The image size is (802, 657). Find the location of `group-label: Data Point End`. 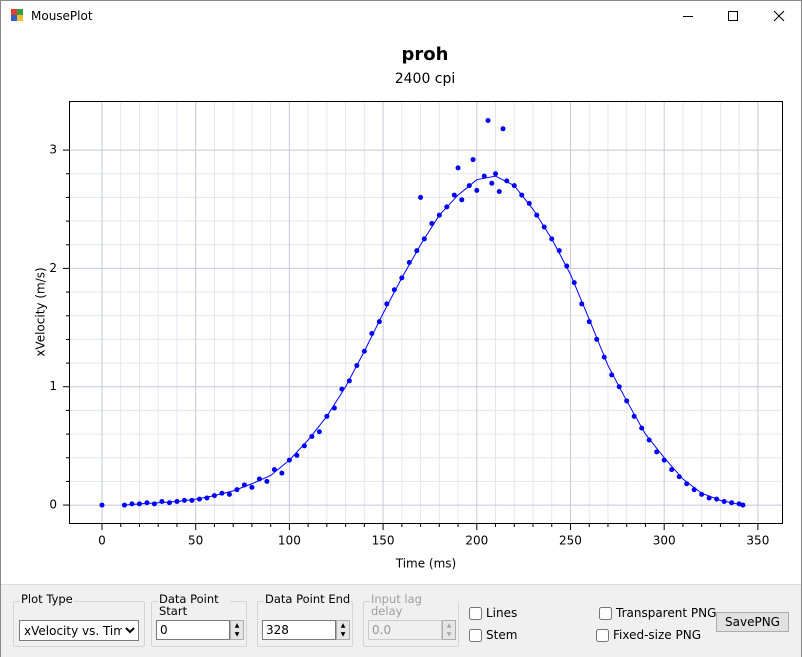

group-label: Data Point End is located at coordinates (308, 599).